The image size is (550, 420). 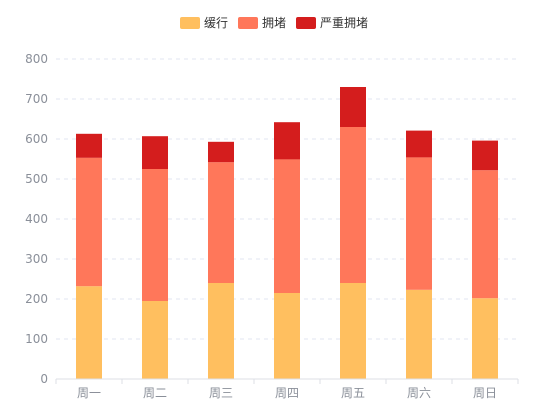 I want to click on y-tick-label: 200, so click(x=36, y=299).